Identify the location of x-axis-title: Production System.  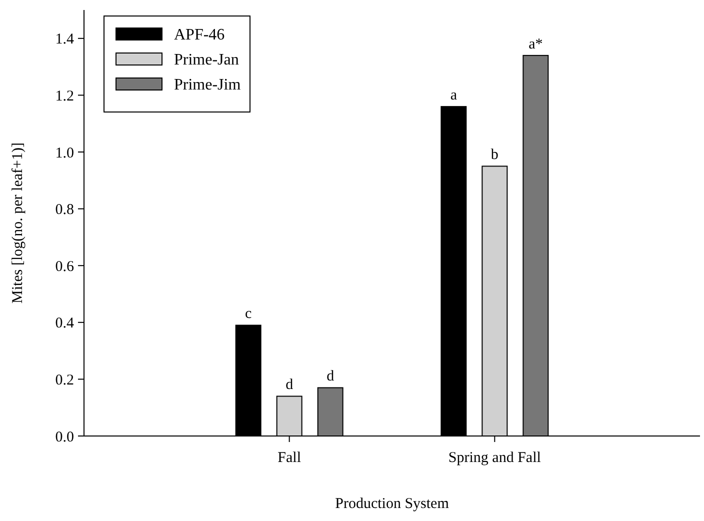
(392, 504).